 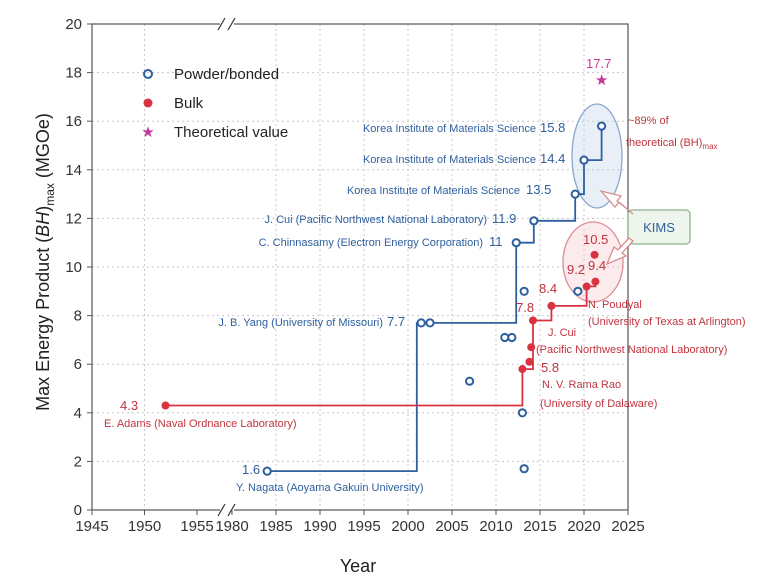 I want to click on annotation-nagata-value: 1.6, so click(x=251, y=469).